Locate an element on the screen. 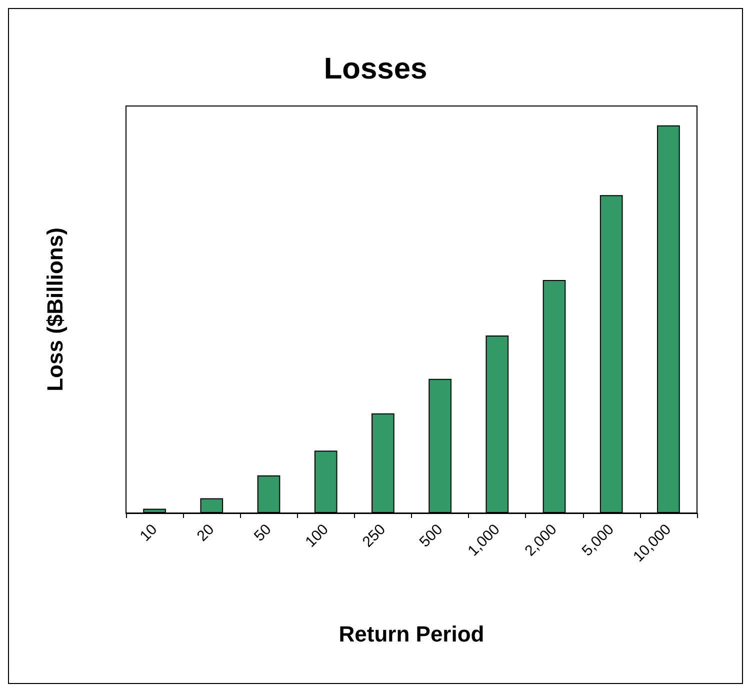  x-tick-label: 10 is located at coordinates (148, 532).